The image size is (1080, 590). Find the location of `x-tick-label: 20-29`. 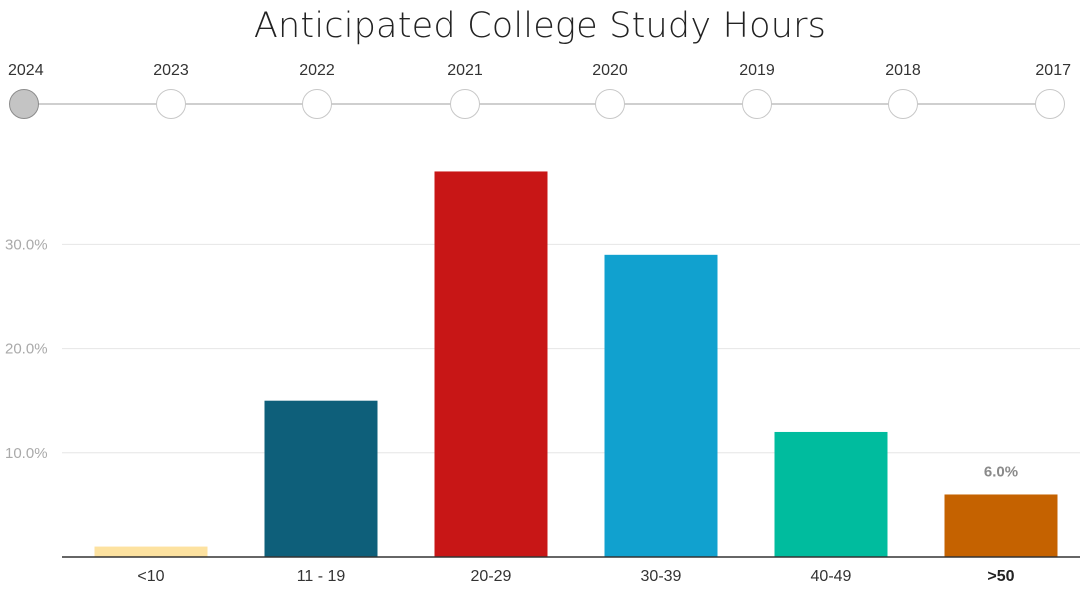

x-tick-label: 20-29 is located at coordinates (491, 576).